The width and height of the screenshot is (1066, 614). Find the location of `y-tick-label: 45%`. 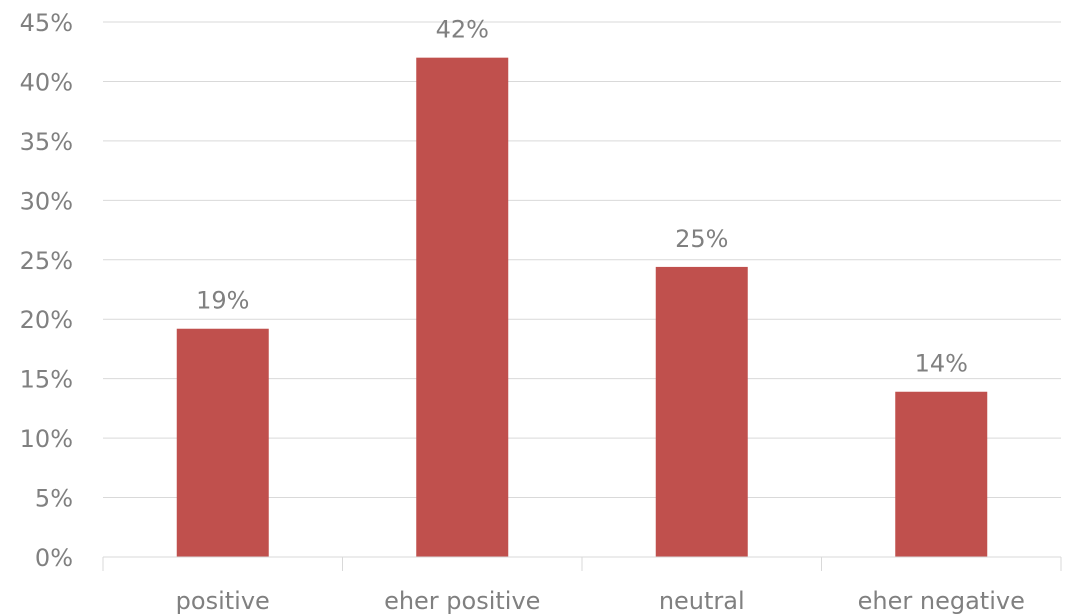

y-tick-label: 45% is located at coordinates (46, 23).